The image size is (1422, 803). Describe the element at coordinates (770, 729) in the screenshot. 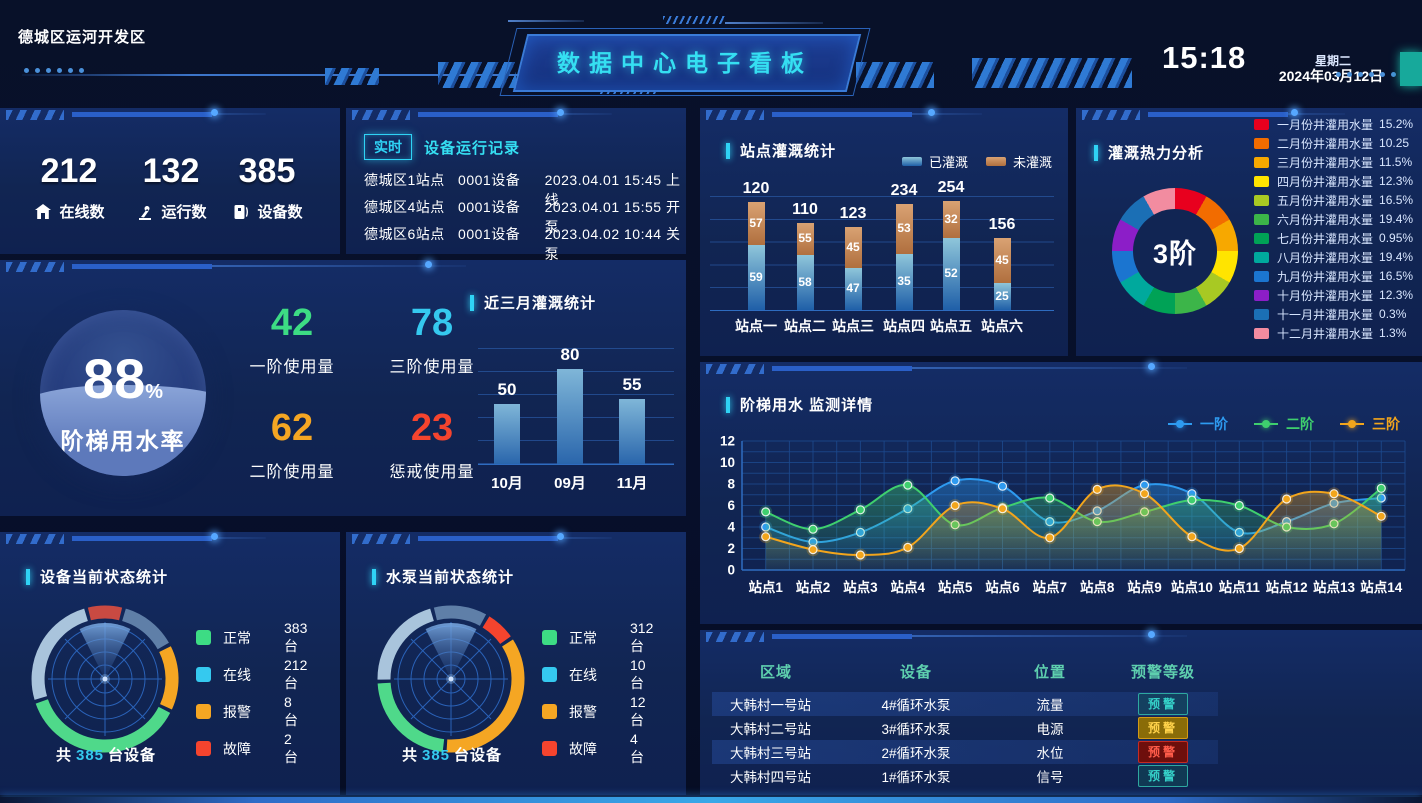

I see `cell-area: 大韩村二号站` at that location.